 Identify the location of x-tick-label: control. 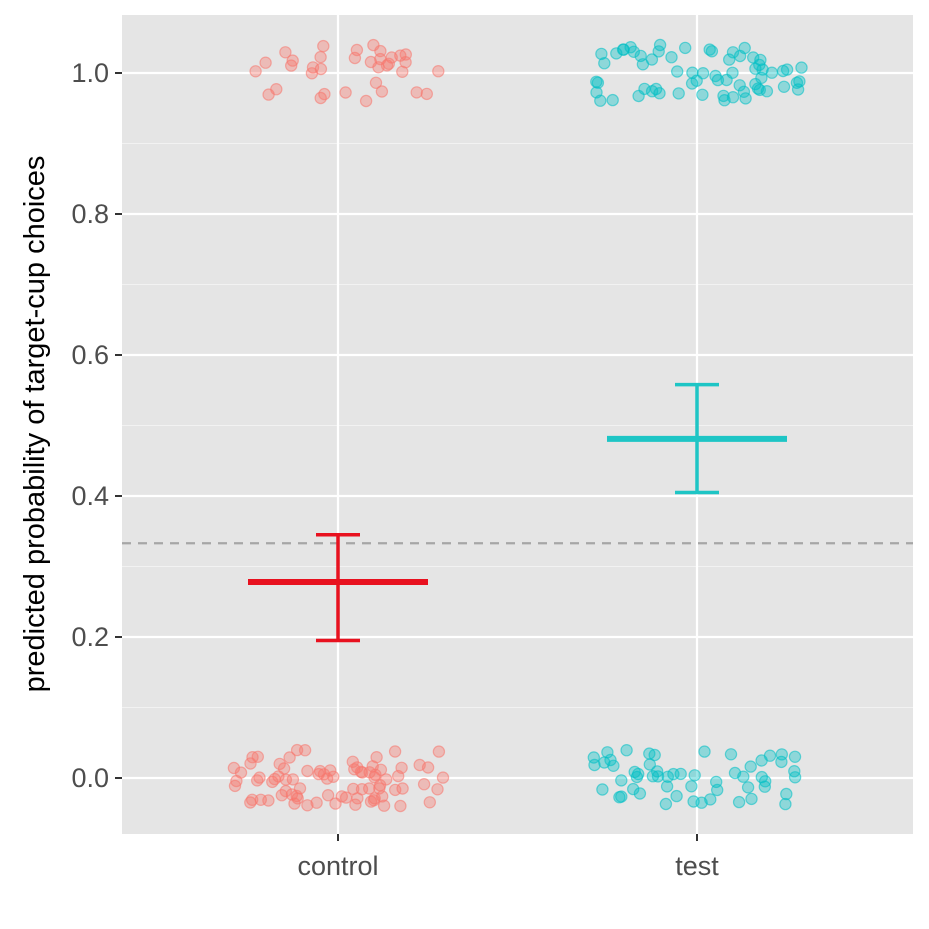
(337, 866).